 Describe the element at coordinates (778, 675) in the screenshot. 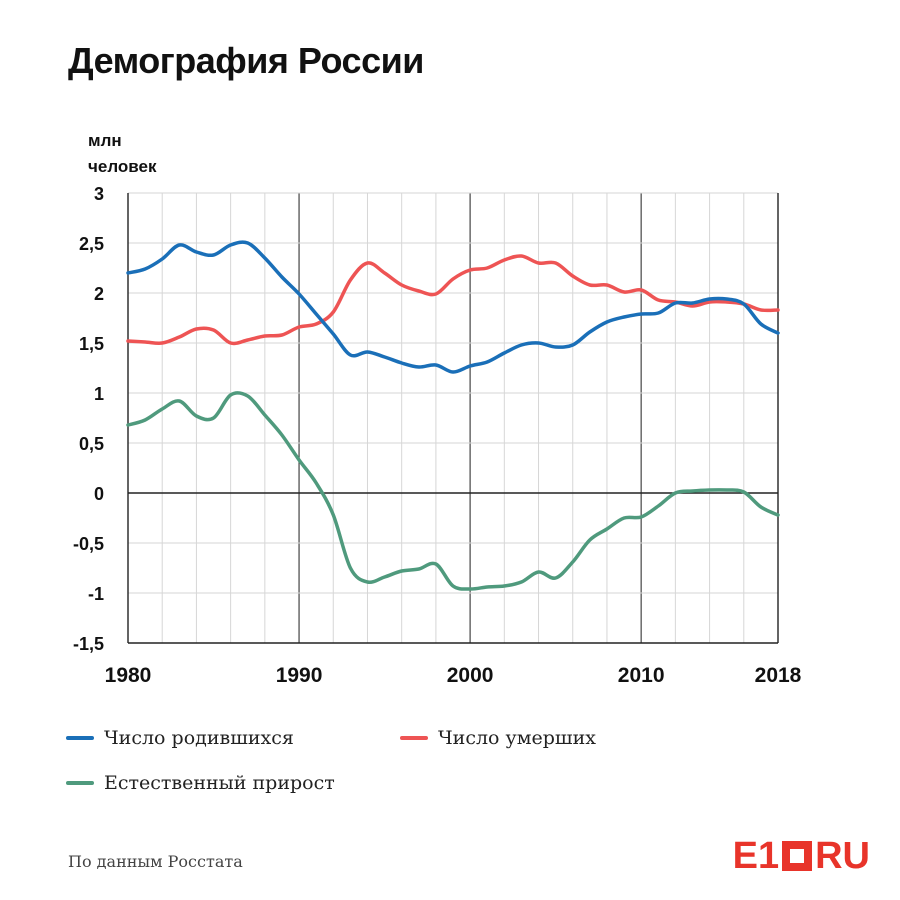

I see `x-tick-label: 2018` at that location.